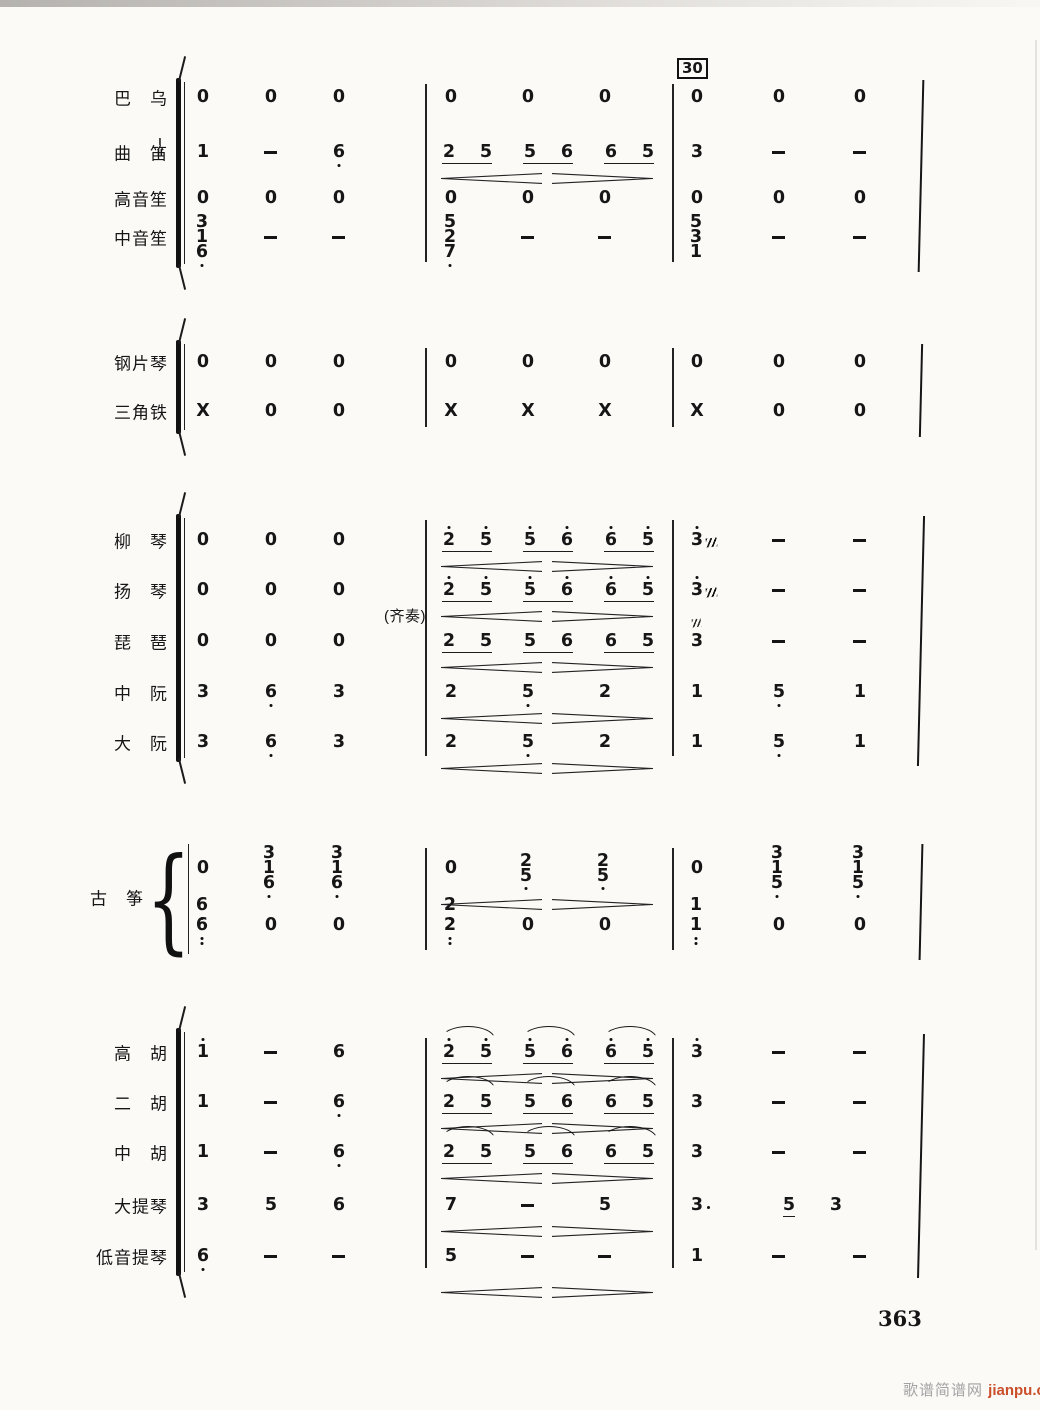 The height and width of the screenshot is (1410, 1040). Describe the element at coordinates (648, 588) in the screenshot. I see `note-yangqin: 5` at that location.